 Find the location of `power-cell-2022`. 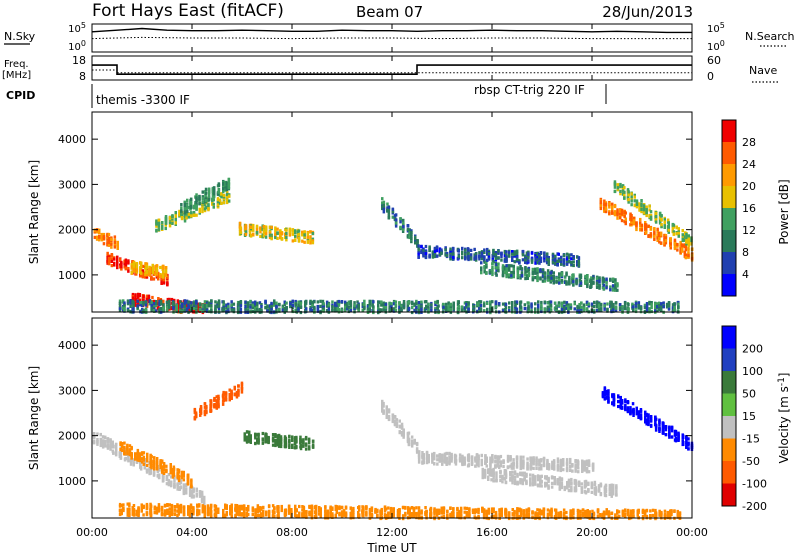

power-cell-2022 is located at coordinates (613, 281).